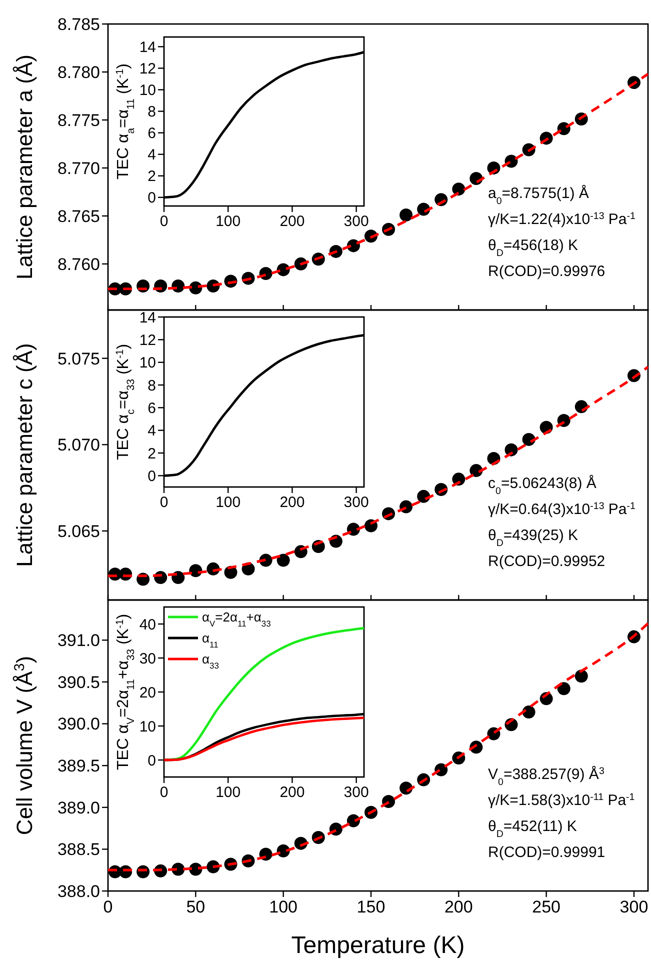 The image size is (651, 967). I want to click on annotation: θ$_{D}$=439(25) K, so click(533, 537).